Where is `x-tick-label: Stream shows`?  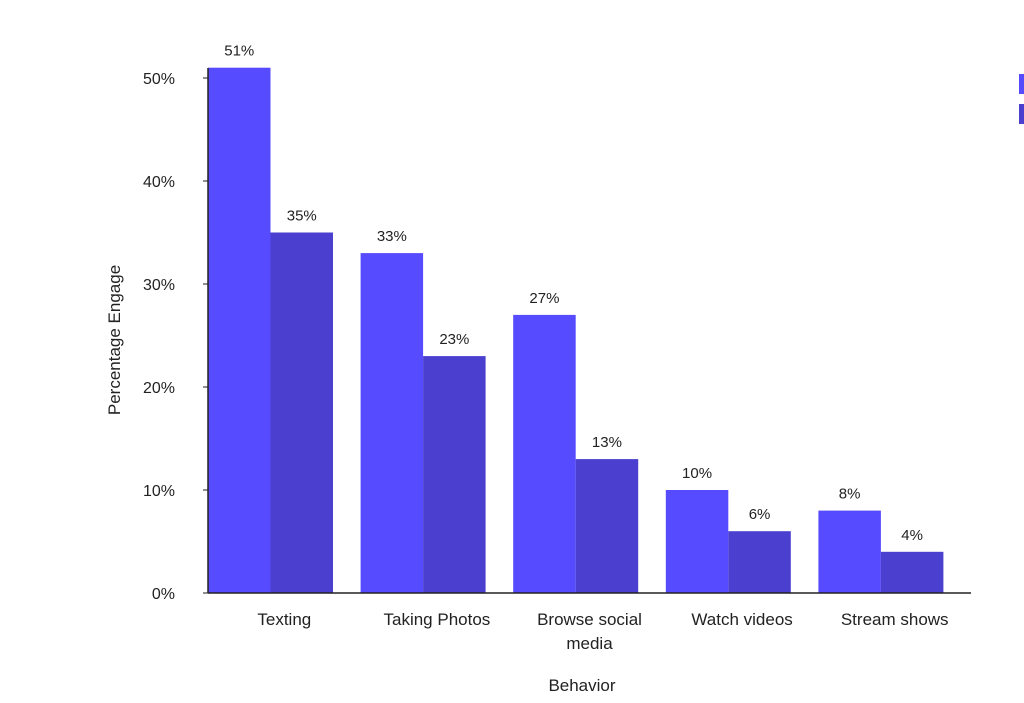
x-tick-label: Stream shows is located at coordinates (895, 619).